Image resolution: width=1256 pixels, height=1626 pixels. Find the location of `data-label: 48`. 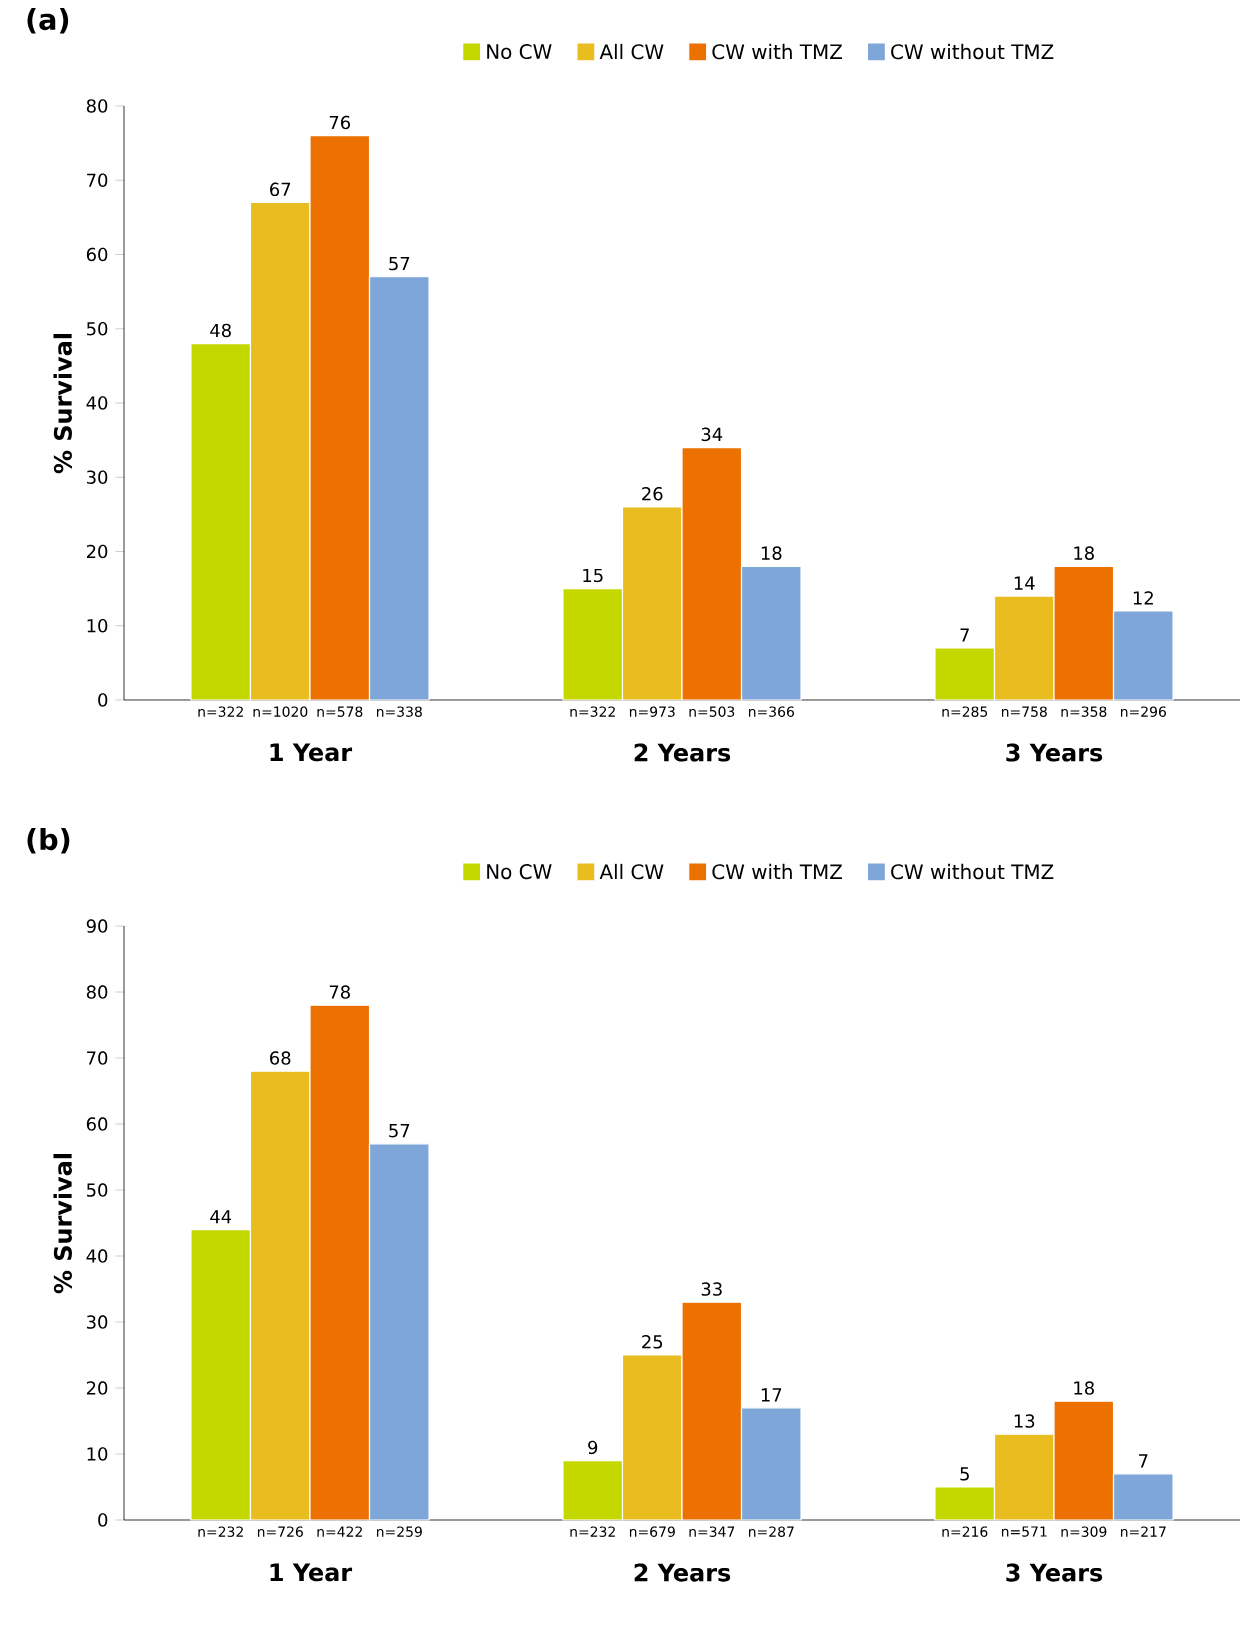

data-label: 48 is located at coordinates (220, 330).